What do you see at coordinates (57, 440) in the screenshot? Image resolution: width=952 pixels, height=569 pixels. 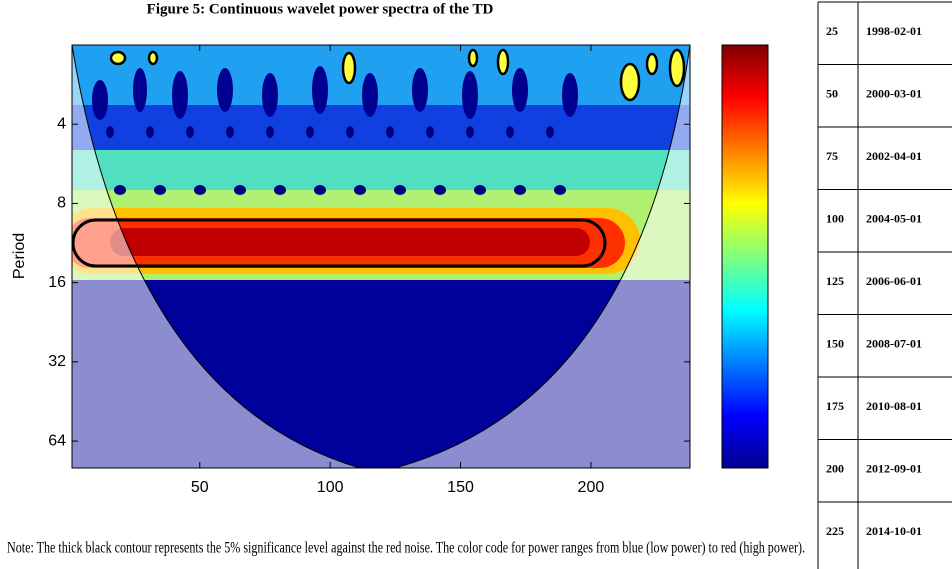 I see `y-tick-label: 64` at bounding box center [57, 440].